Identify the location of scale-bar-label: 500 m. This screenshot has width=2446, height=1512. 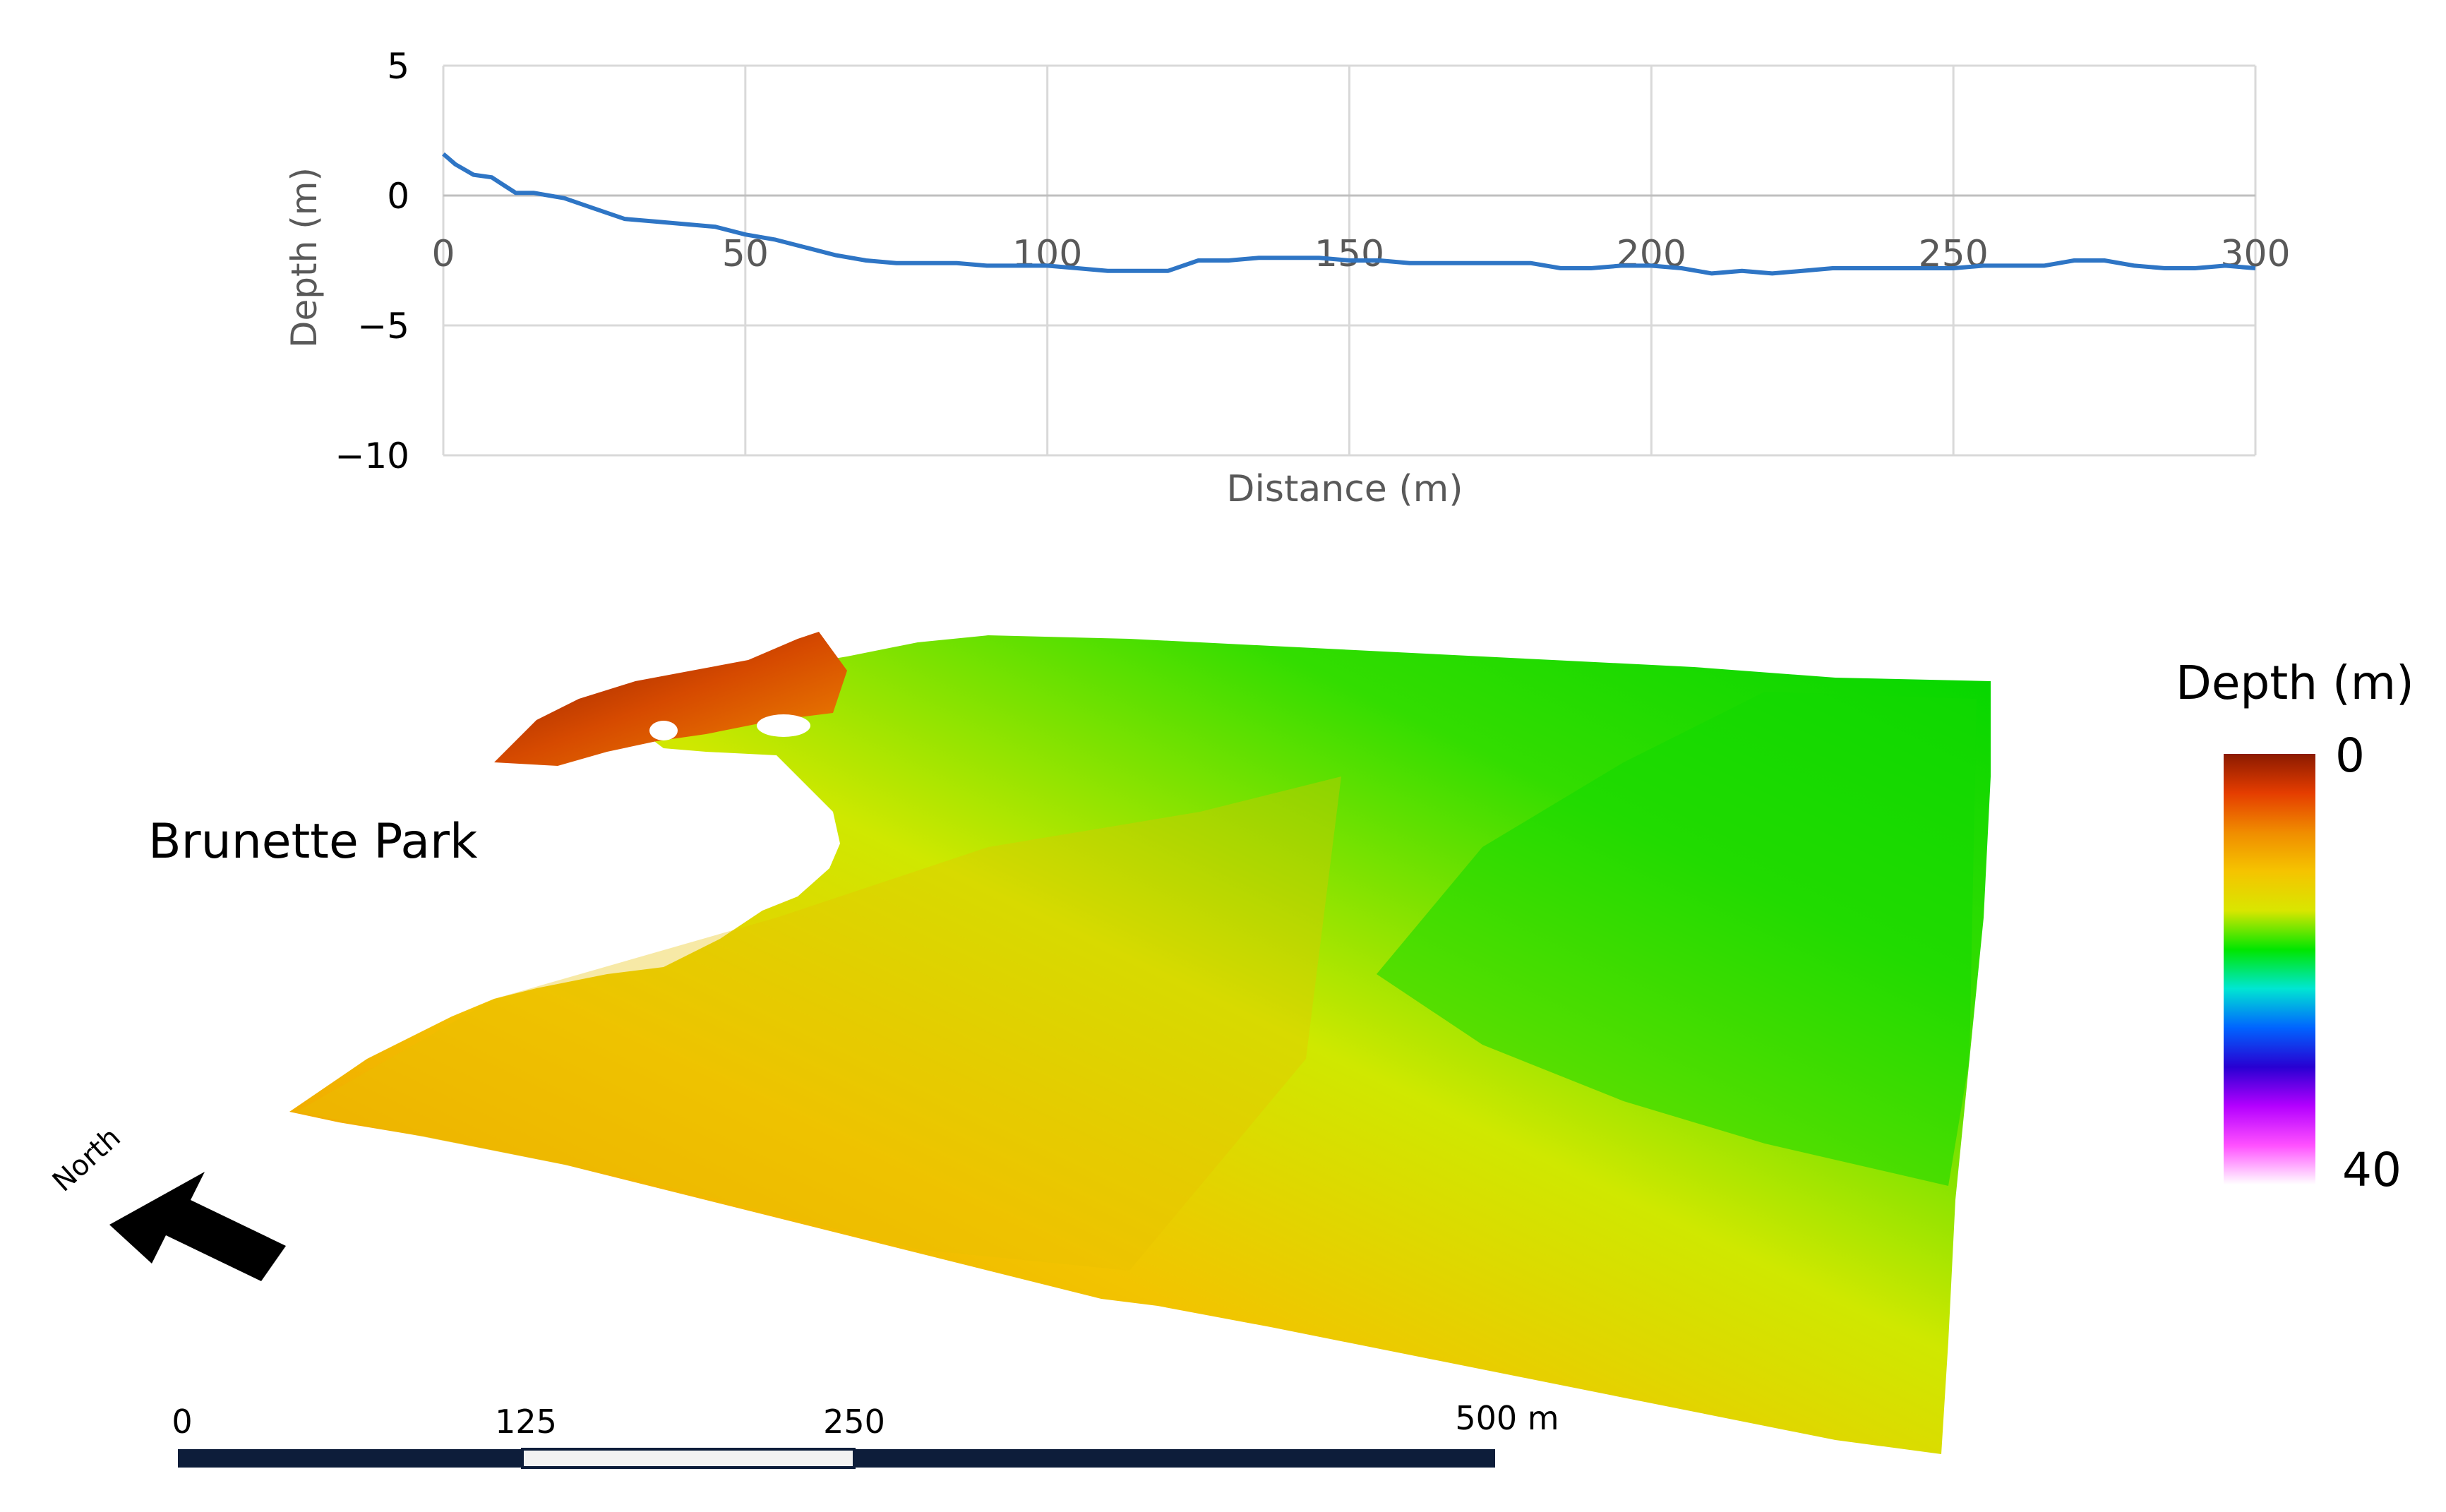
(1507, 1418).